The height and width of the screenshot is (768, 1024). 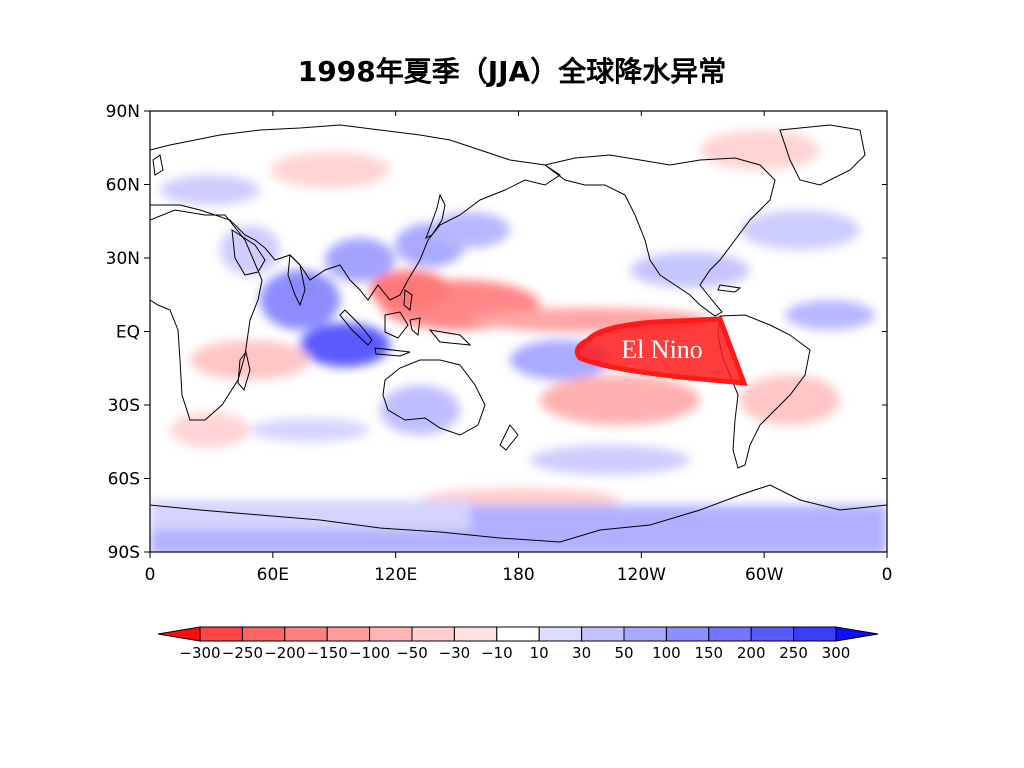 I want to click on colorbar-label: 200, so click(x=751, y=653).